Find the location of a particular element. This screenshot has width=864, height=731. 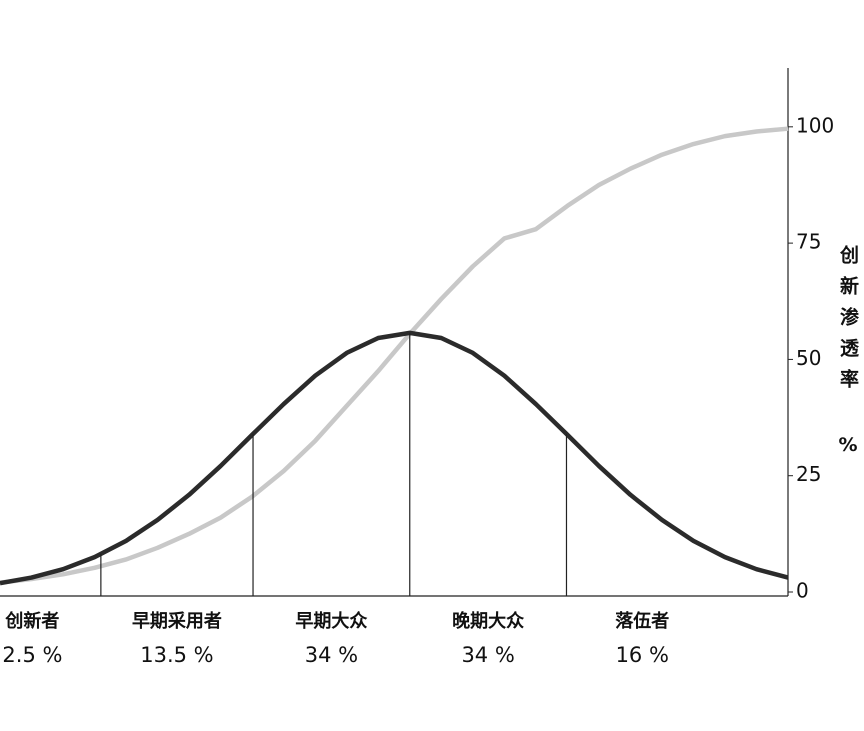

y-axis-label: 创新渗透率 % is located at coordinates (848, 356).